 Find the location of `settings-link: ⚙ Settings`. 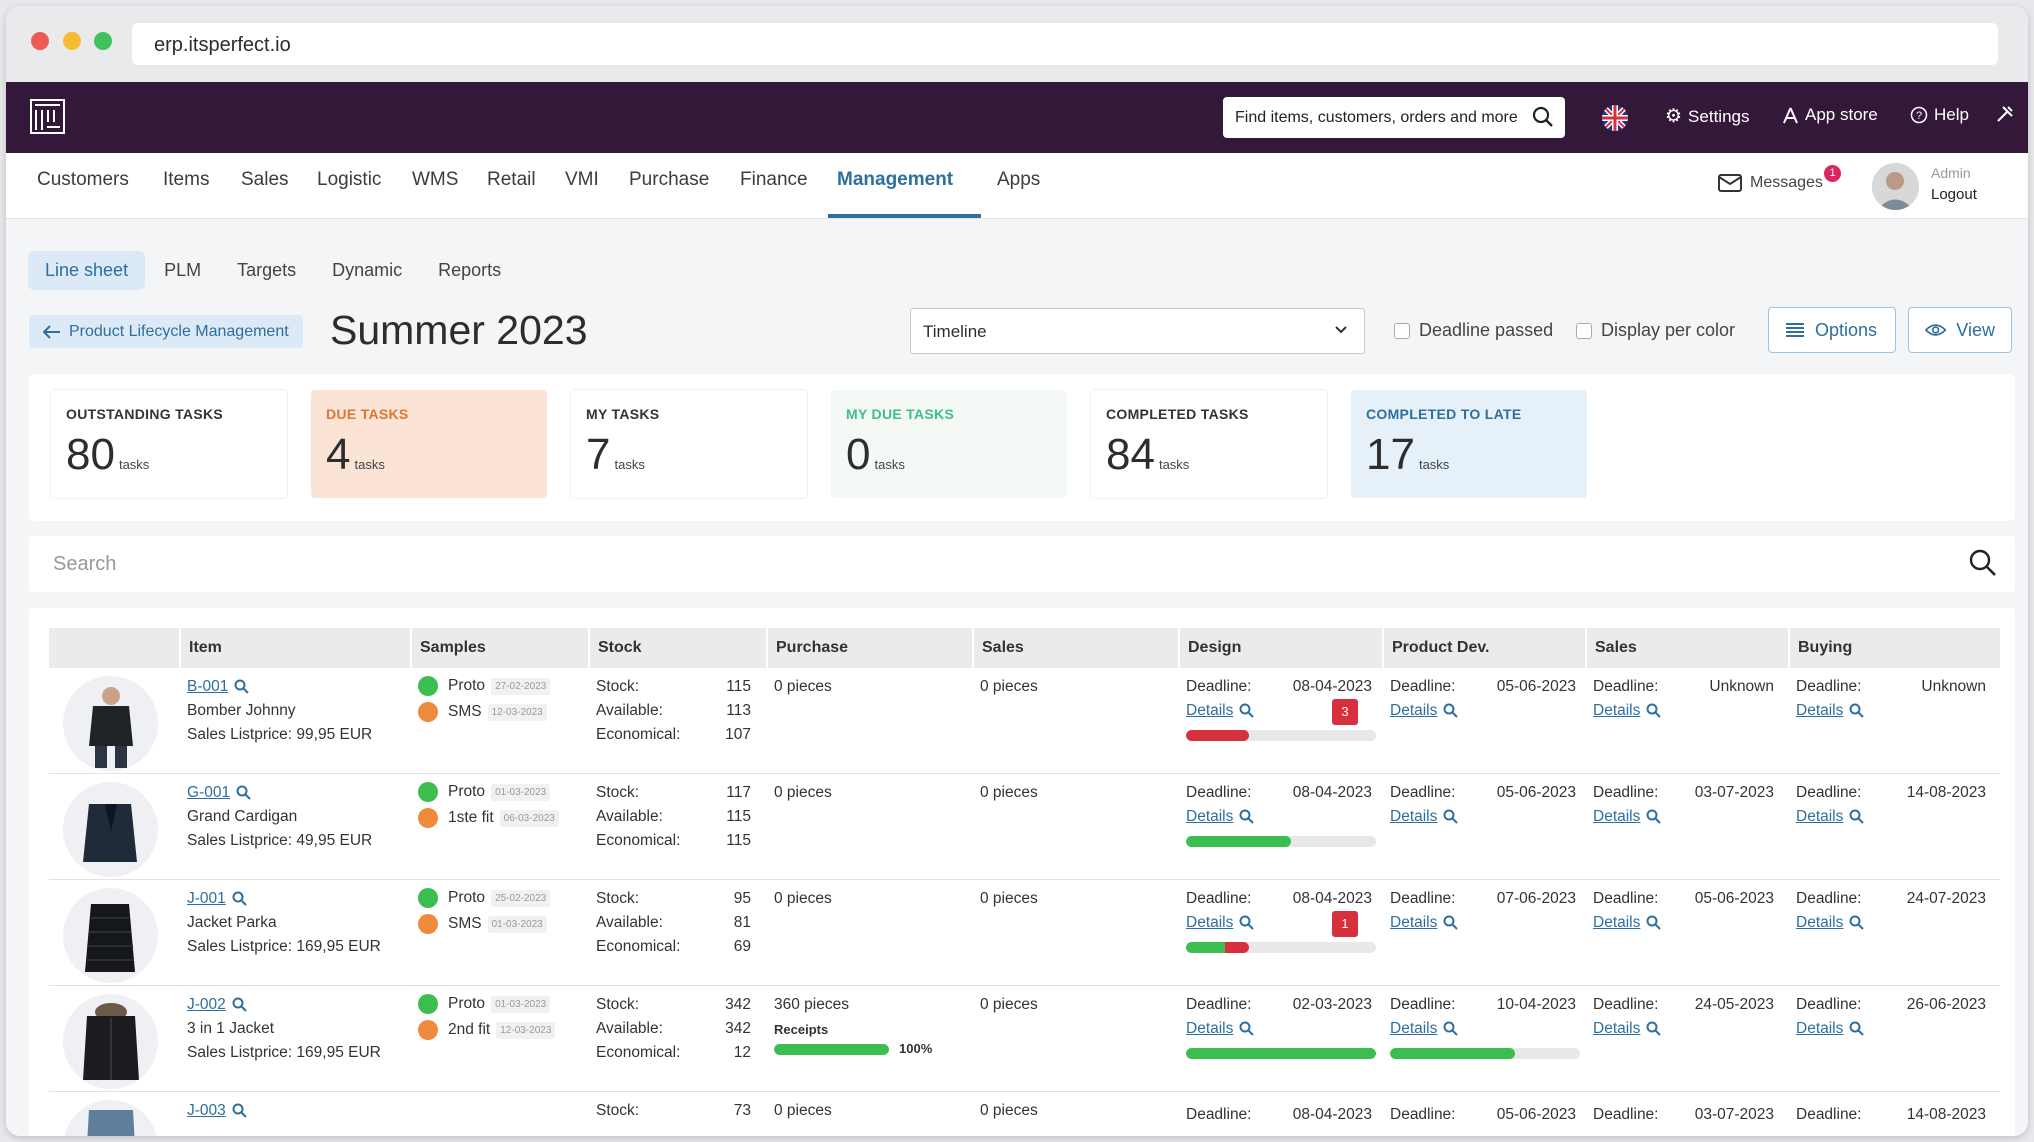

settings-link: ⚙ Settings is located at coordinates (1707, 116).